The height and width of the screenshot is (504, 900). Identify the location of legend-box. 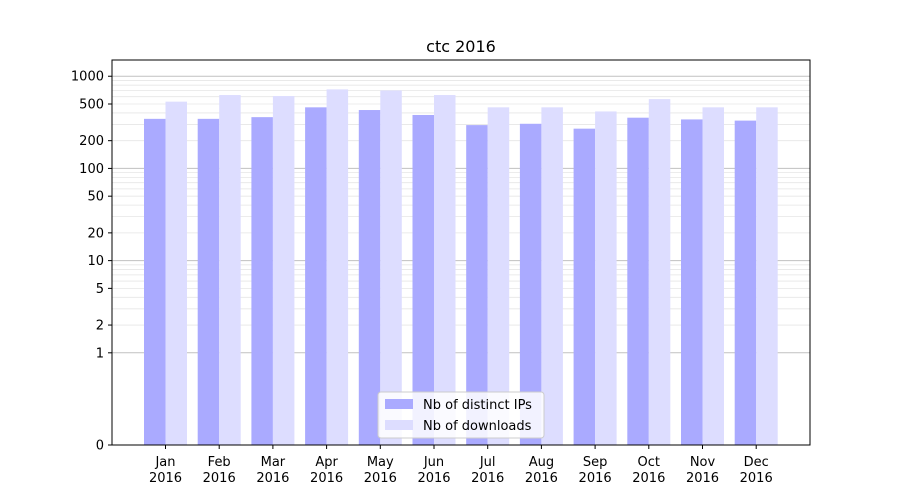
(461, 415).